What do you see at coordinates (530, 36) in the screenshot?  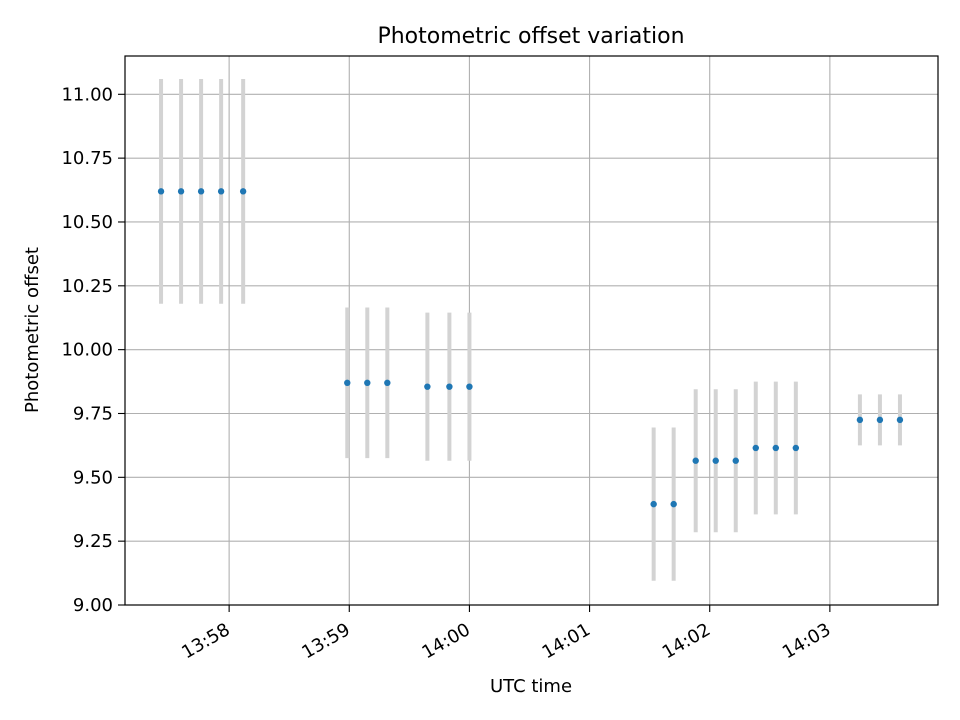 I see `chart-title: Photometric offset variation` at bounding box center [530, 36].